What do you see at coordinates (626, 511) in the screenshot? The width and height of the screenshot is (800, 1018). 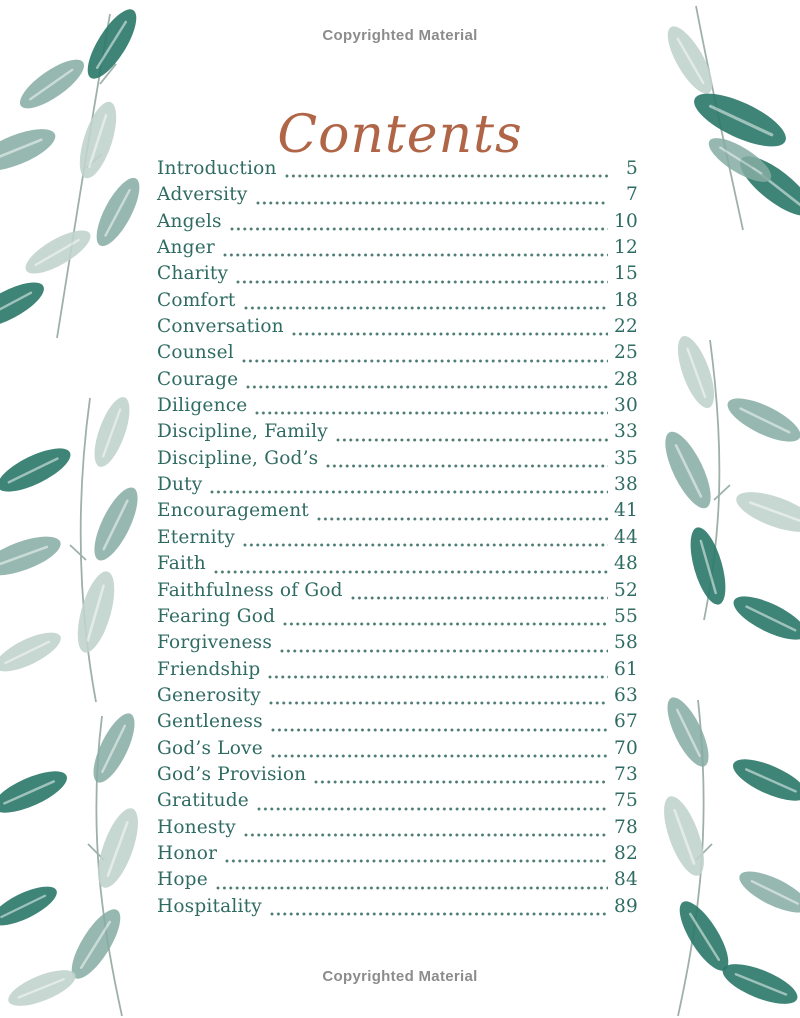 I see `toc-entry-page: 41` at bounding box center [626, 511].